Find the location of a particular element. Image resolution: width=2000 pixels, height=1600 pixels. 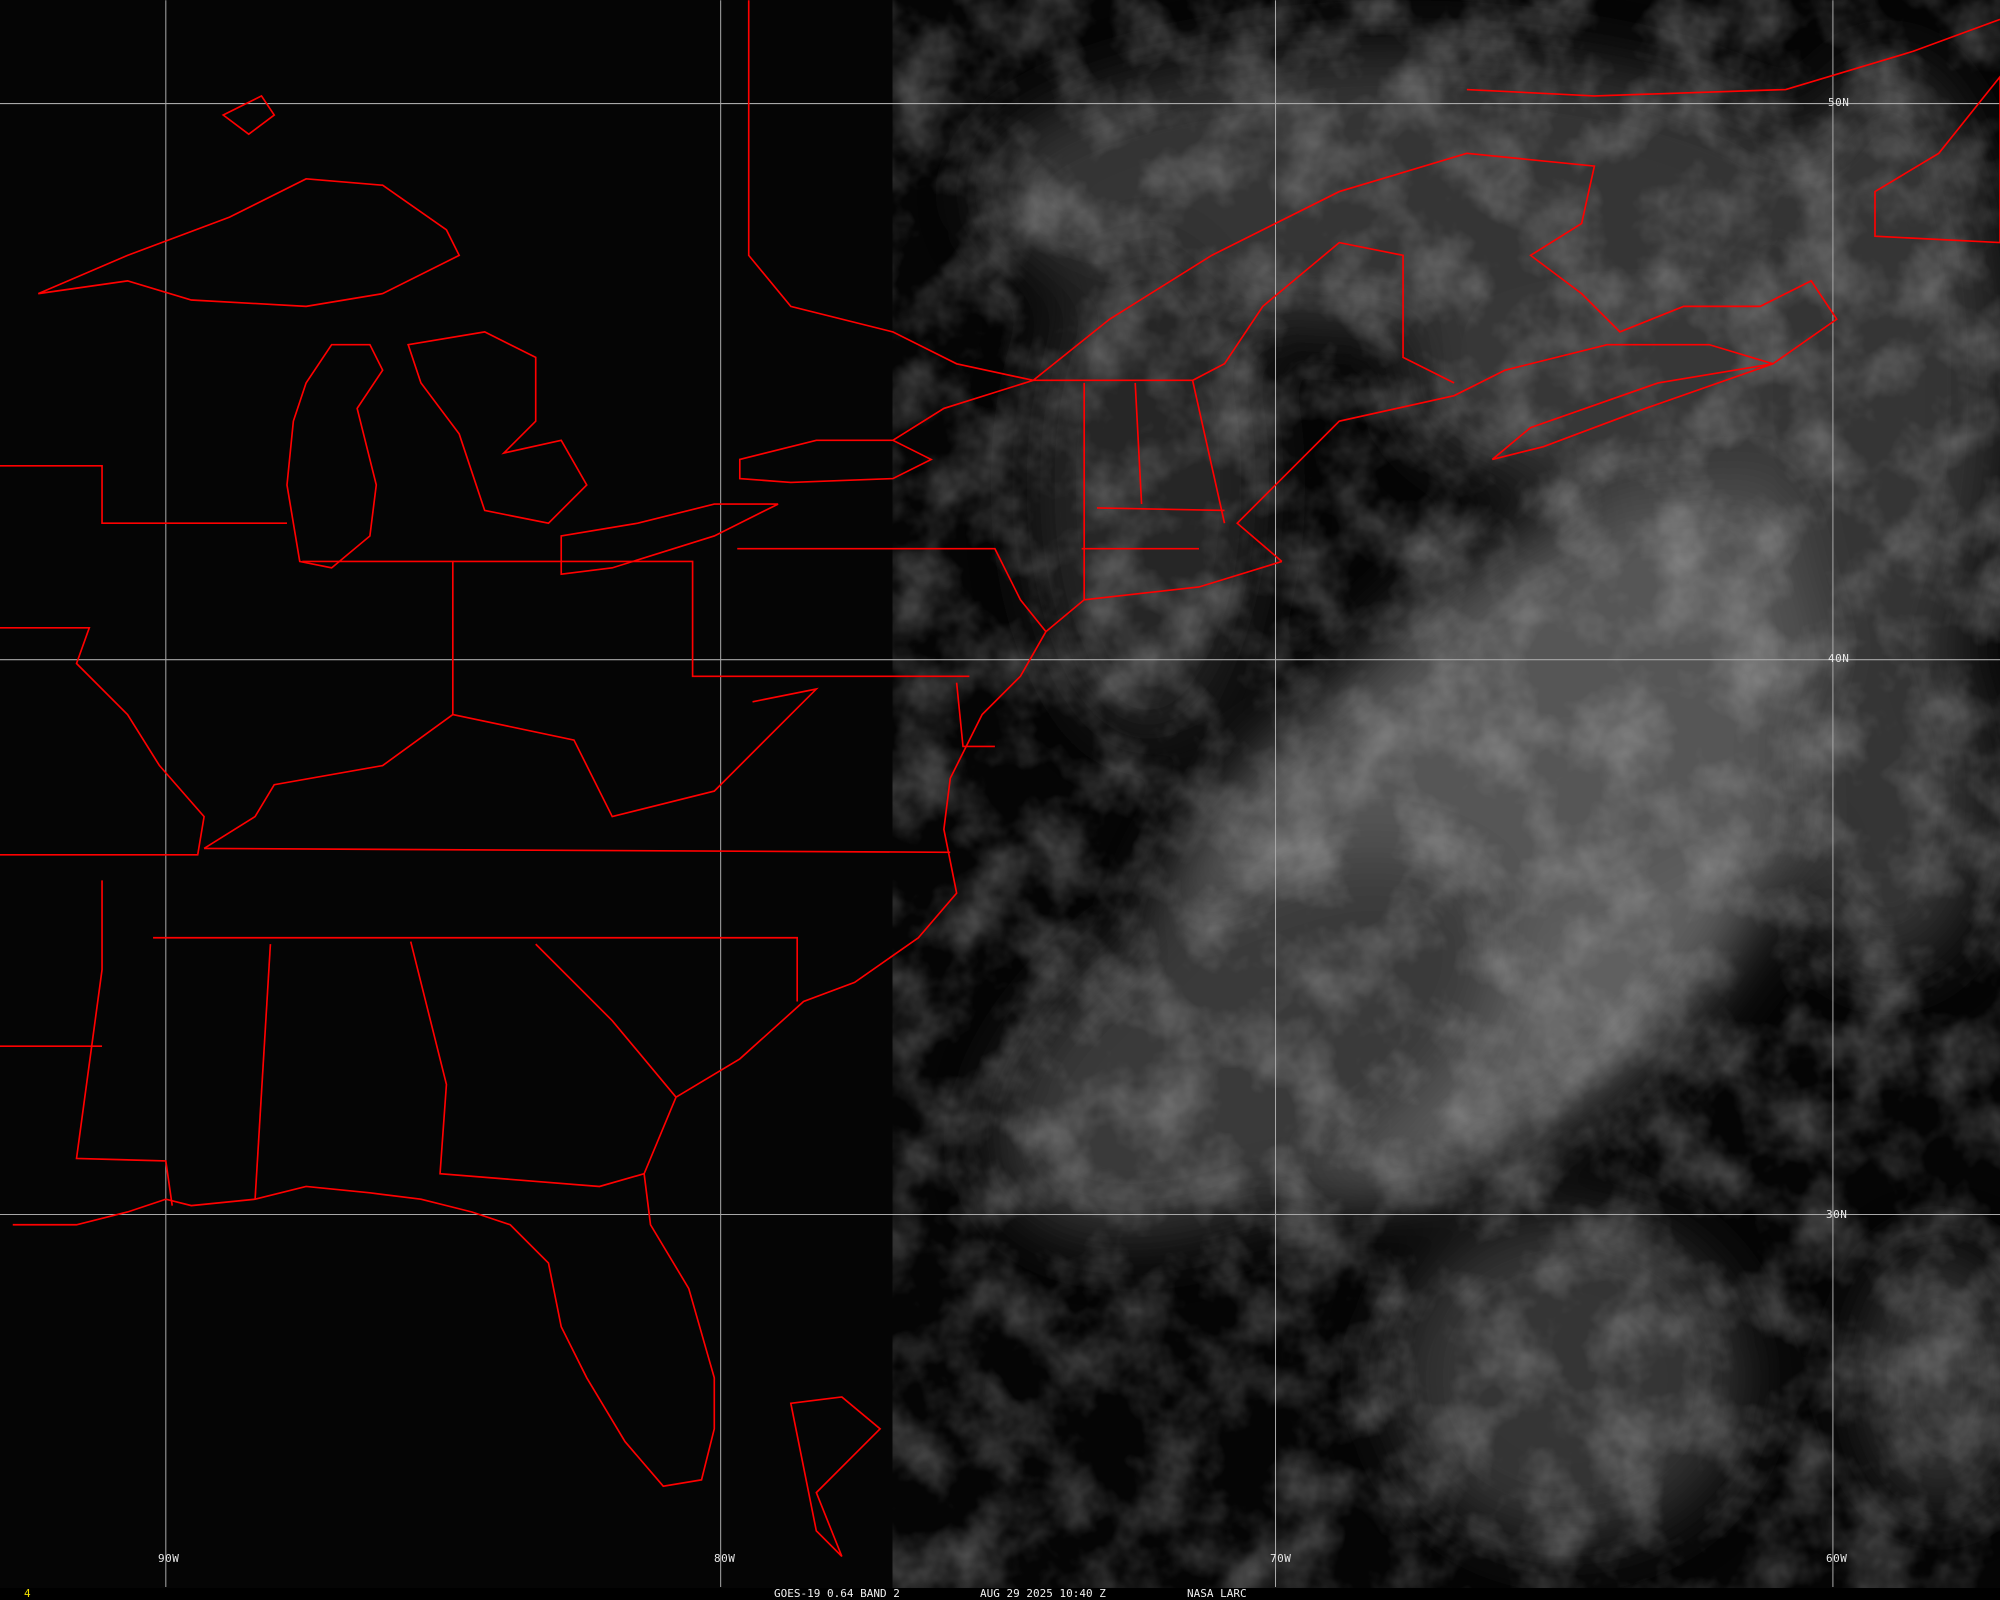

lake-huron is located at coordinates (497, 428).